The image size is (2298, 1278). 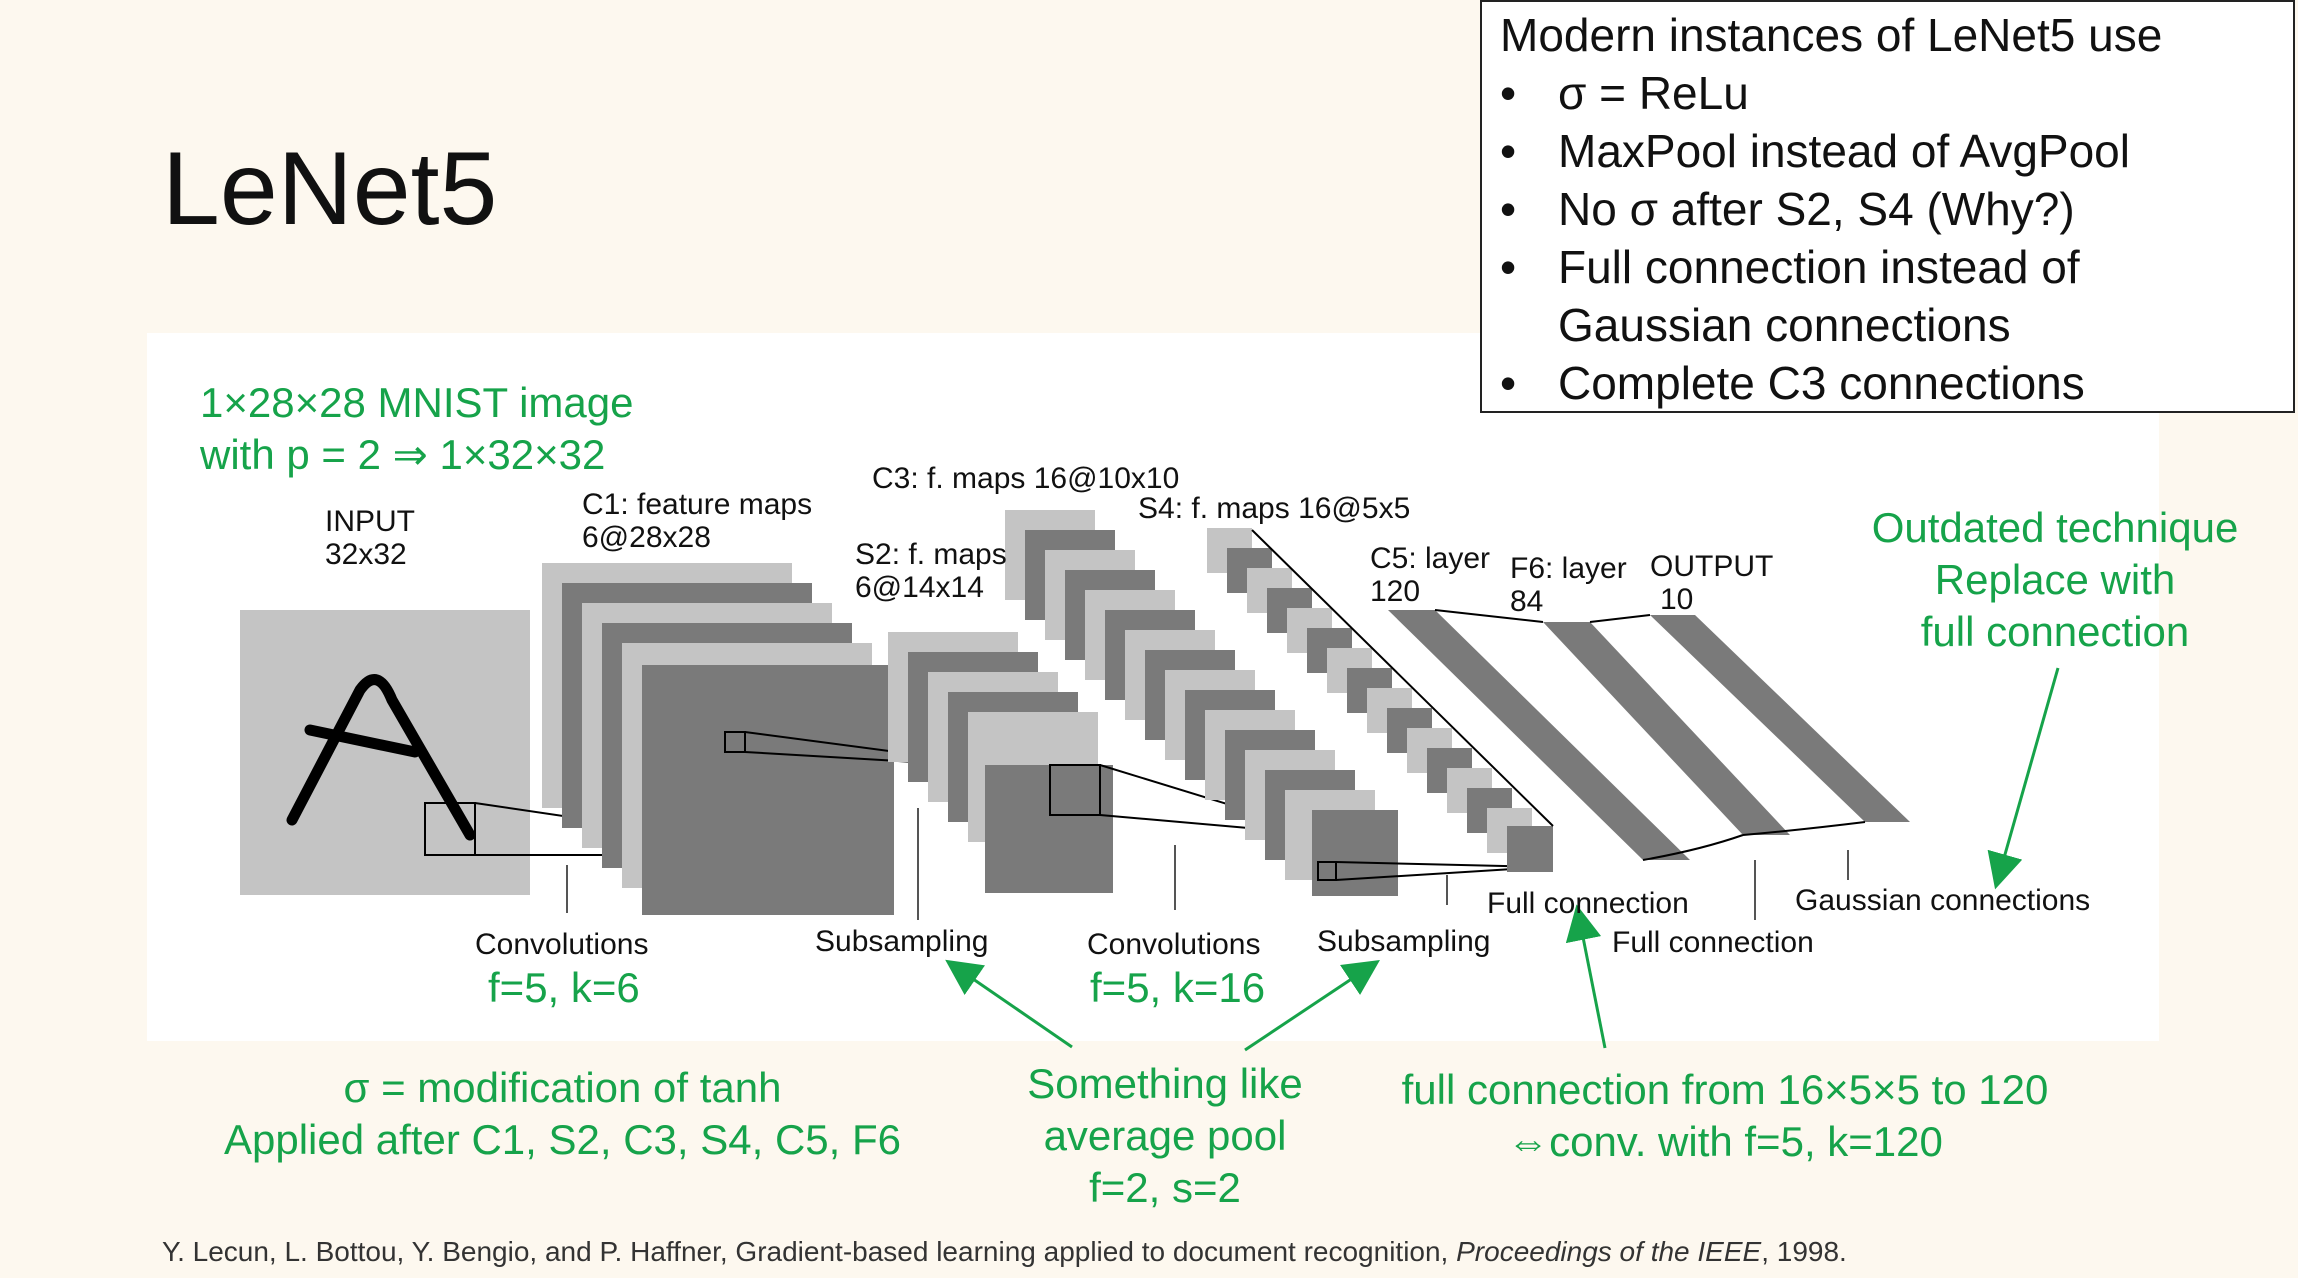 What do you see at coordinates (1274, 508) in the screenshot?
I see `s4-label: S4: f. maps 16@5x5` at bounding box center [1274, 508].